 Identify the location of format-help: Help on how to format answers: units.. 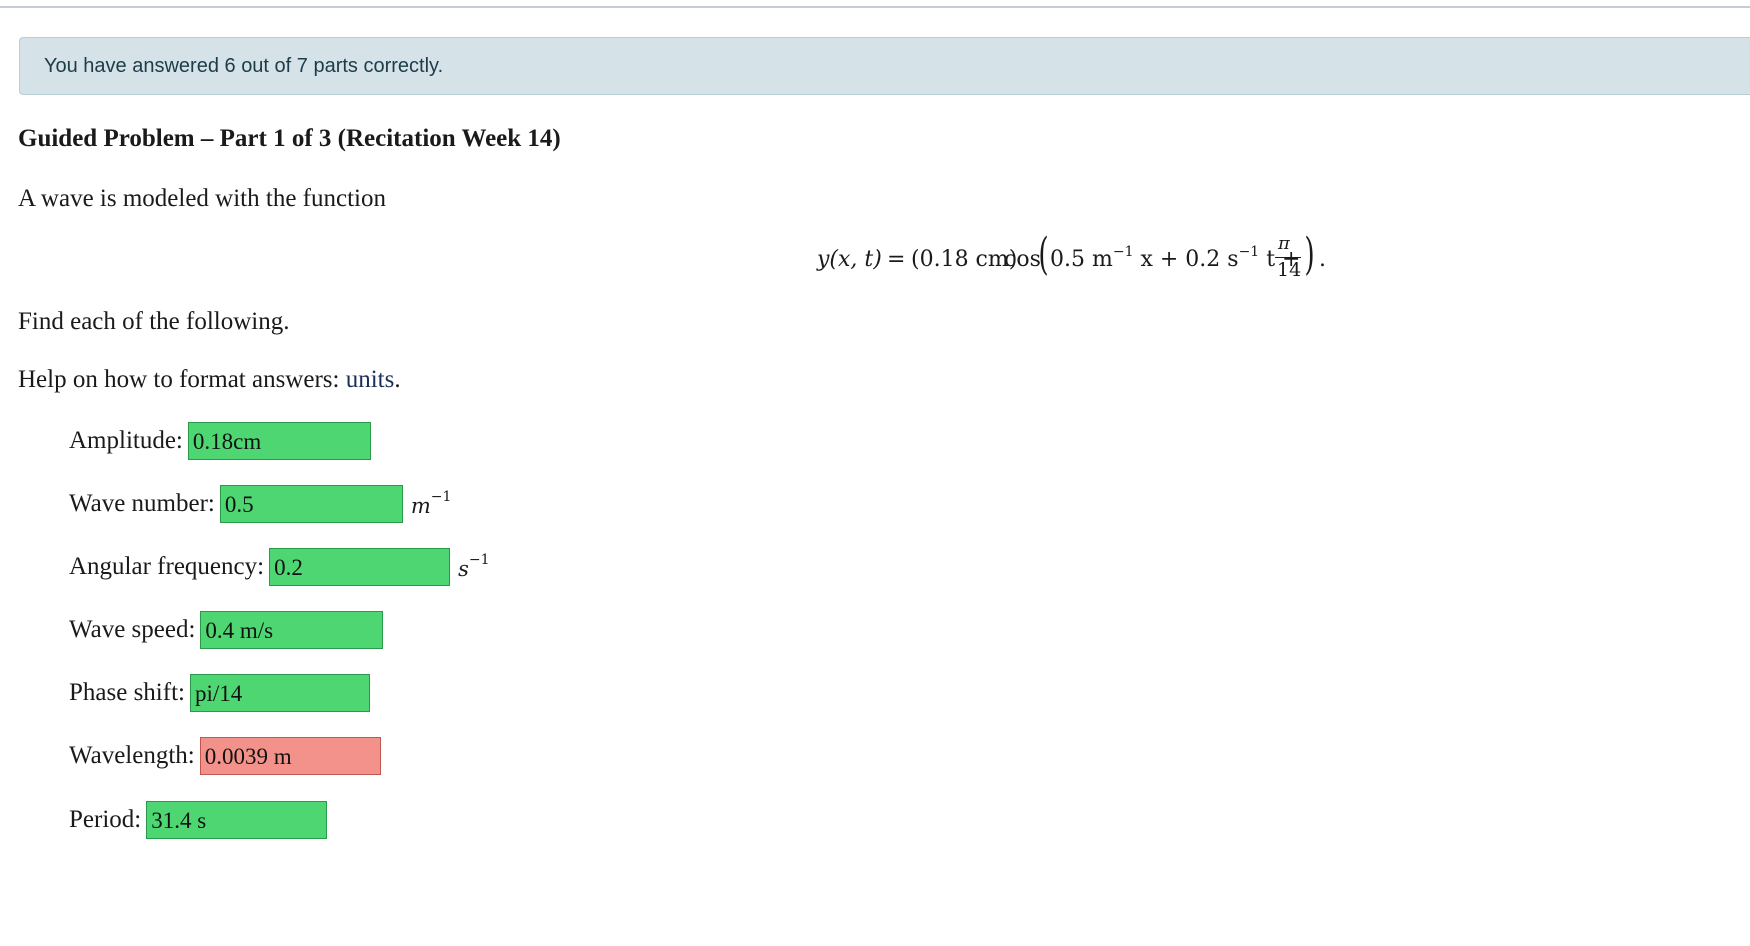
(209, 379).